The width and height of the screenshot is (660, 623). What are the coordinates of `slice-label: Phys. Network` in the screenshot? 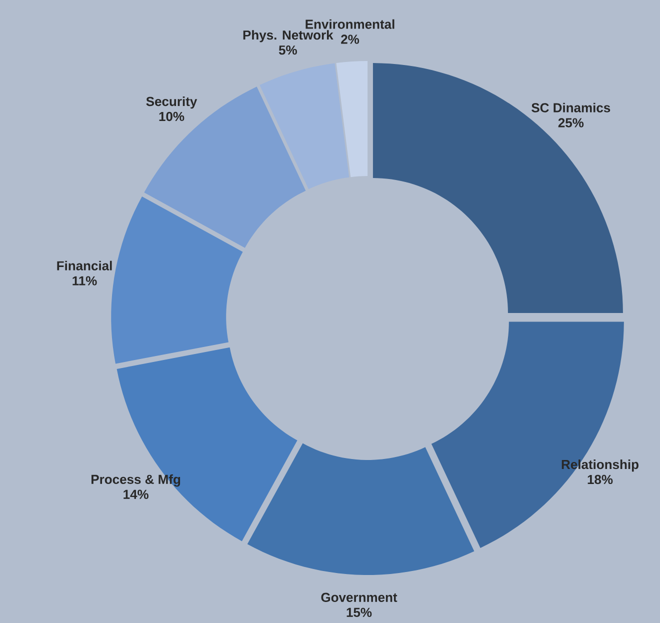 It's located at (288, 36).